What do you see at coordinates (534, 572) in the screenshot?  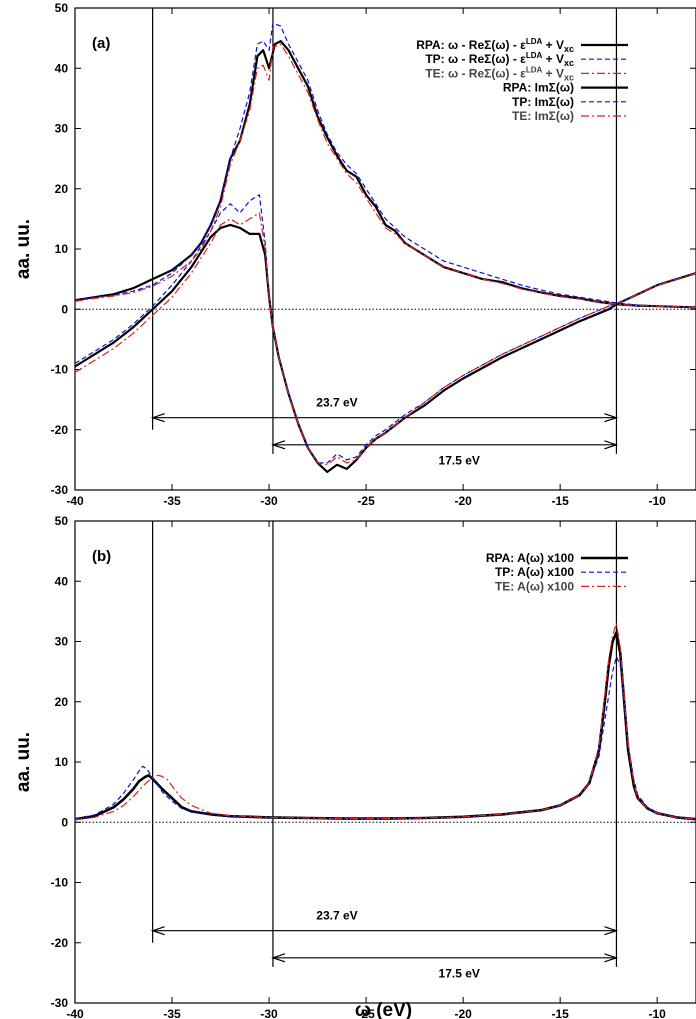 I see `legend-label: TP: A(ω) x100` at bounding box center [534, 572].